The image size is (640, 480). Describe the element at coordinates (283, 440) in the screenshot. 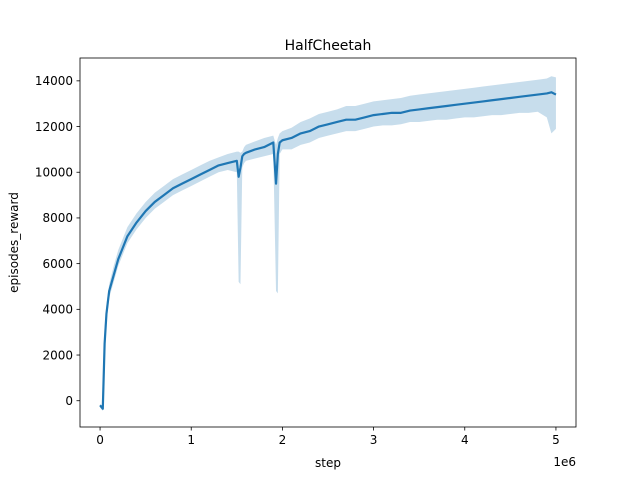

I see `x-tick-label: 2` at that location.